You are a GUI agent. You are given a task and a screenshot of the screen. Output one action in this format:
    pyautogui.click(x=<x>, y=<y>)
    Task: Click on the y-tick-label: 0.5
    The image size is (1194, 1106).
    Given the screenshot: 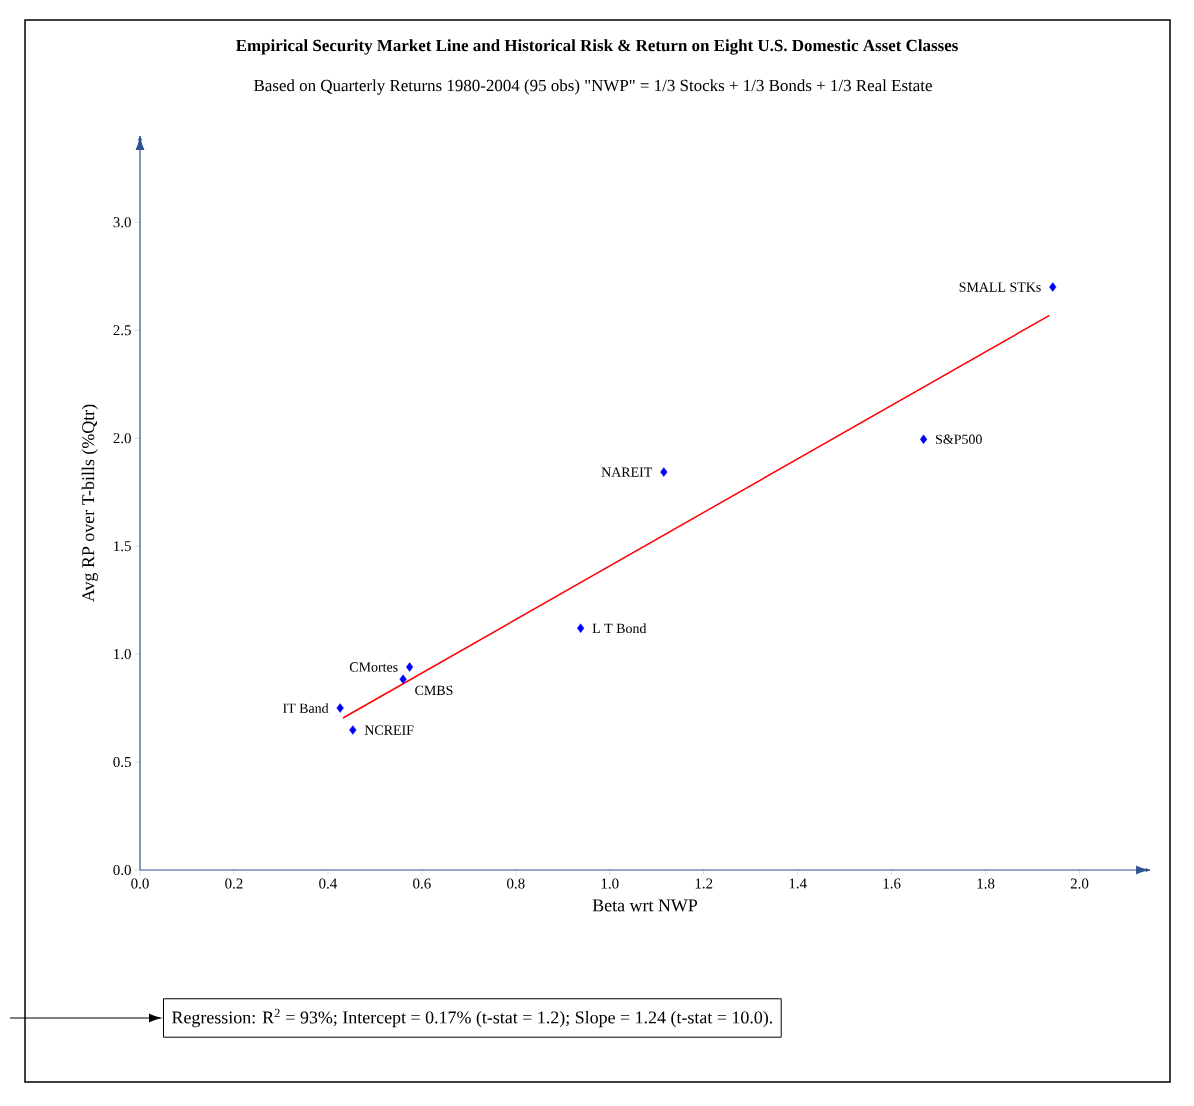 What is the action you would take?
    pyautogui.click(x=122, y=762)
    